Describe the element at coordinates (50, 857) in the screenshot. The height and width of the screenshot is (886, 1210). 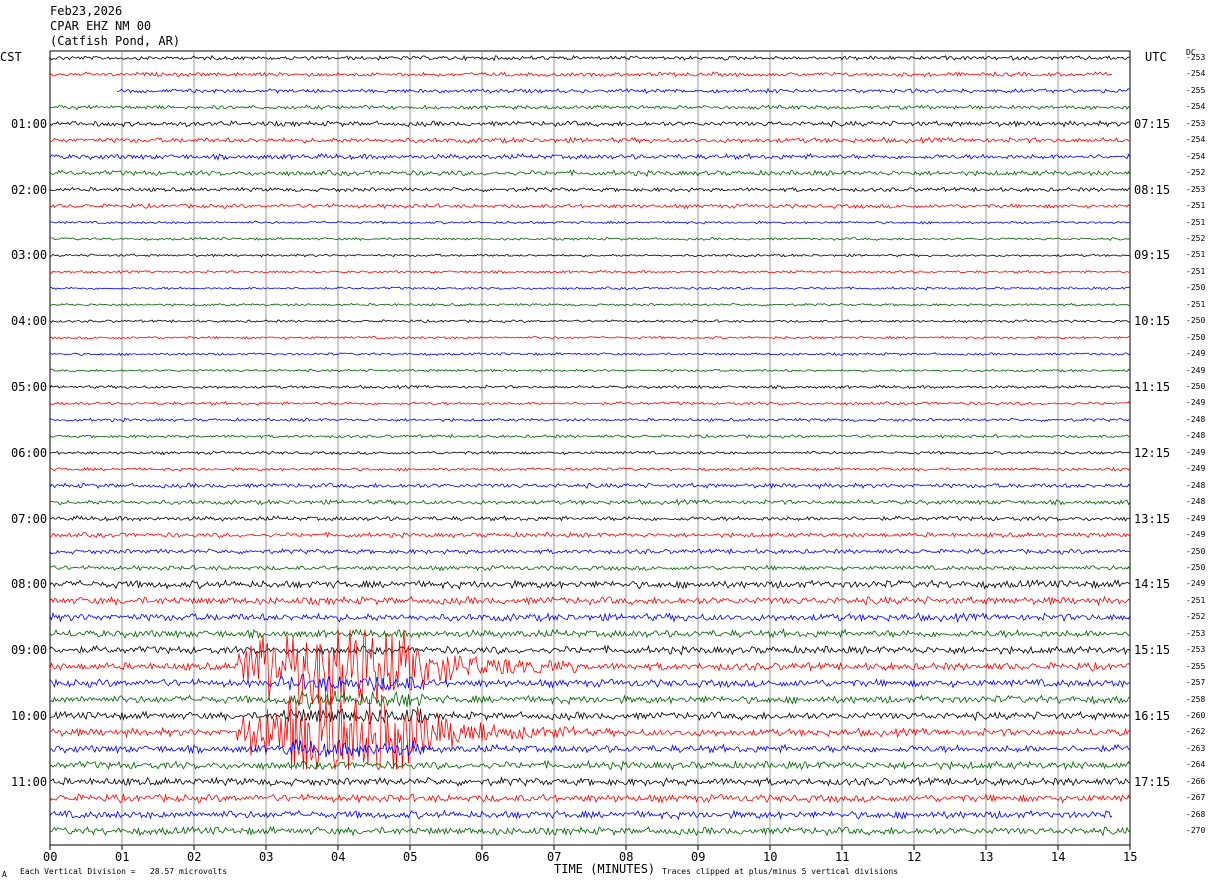
I see `x-tick-label: 00` at that location.